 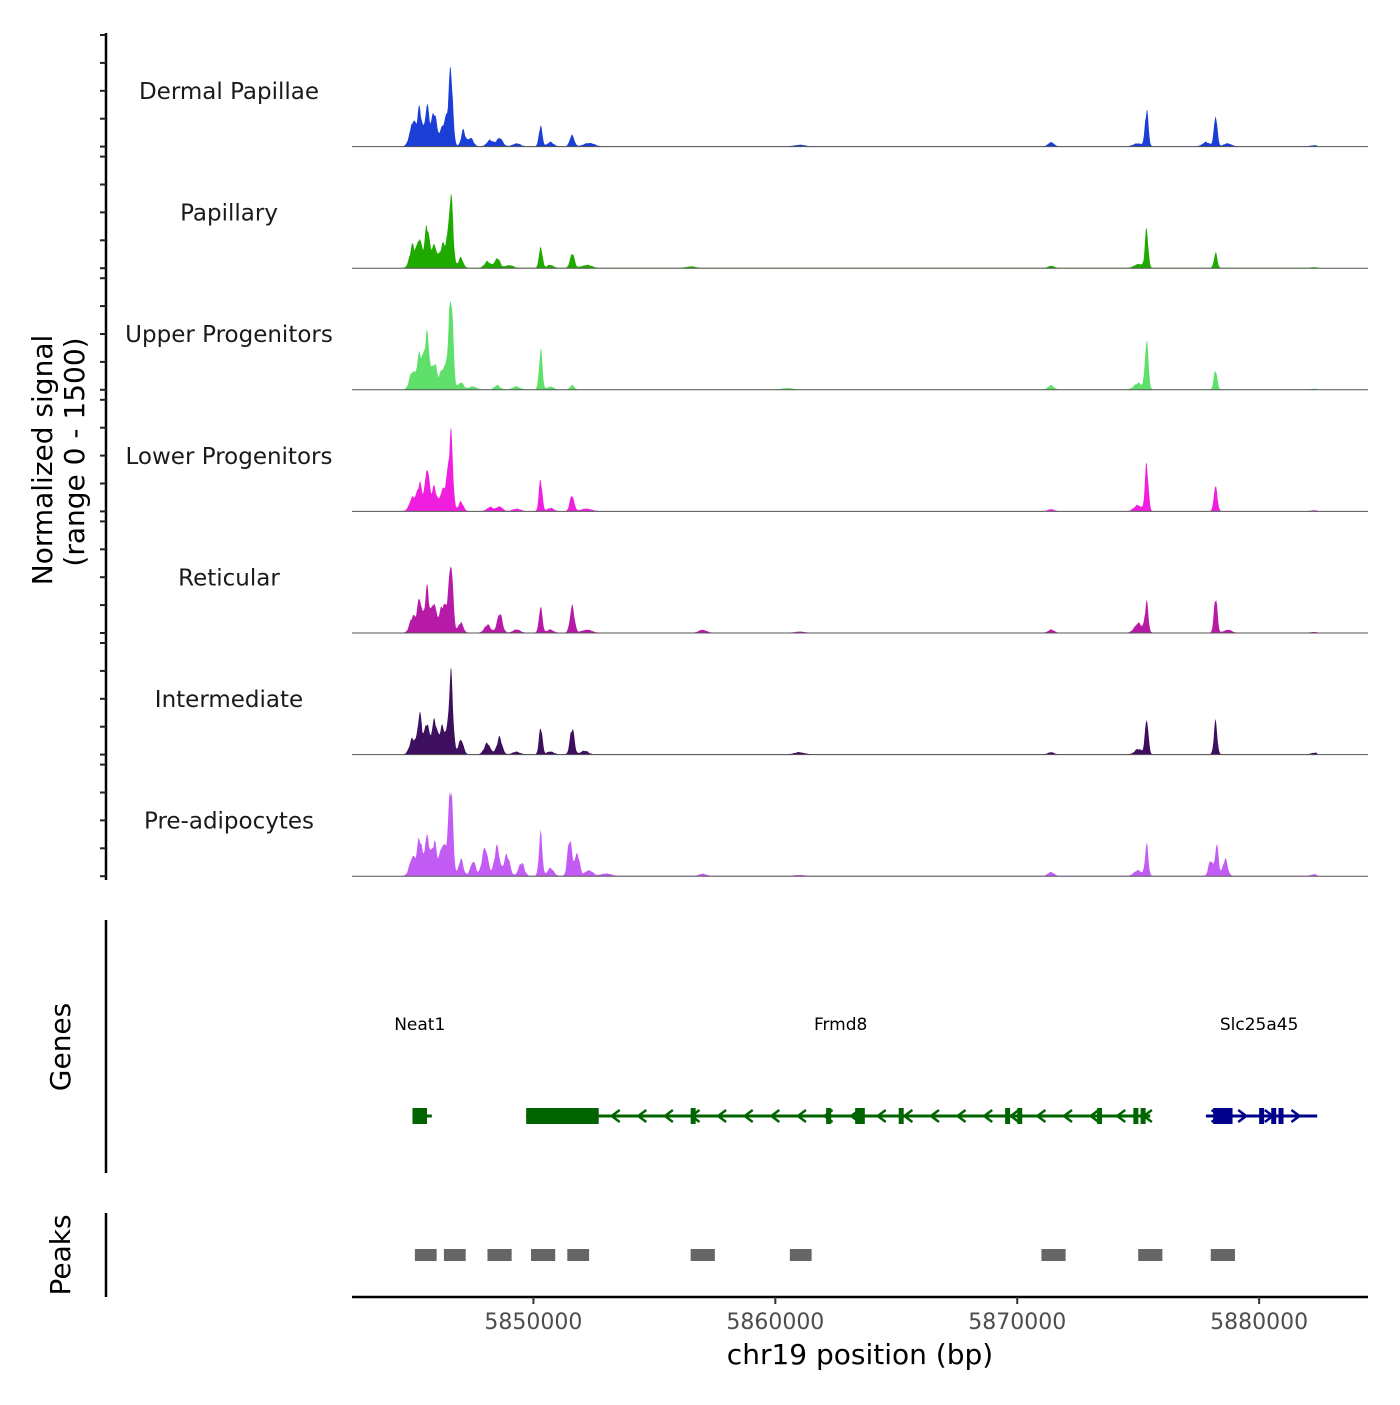 What do you see at coordinates (74, 451) in the screenshot?
I see `y-axis-title-line-2: (range 0 - 1500)` at bounding box center [74, 451].